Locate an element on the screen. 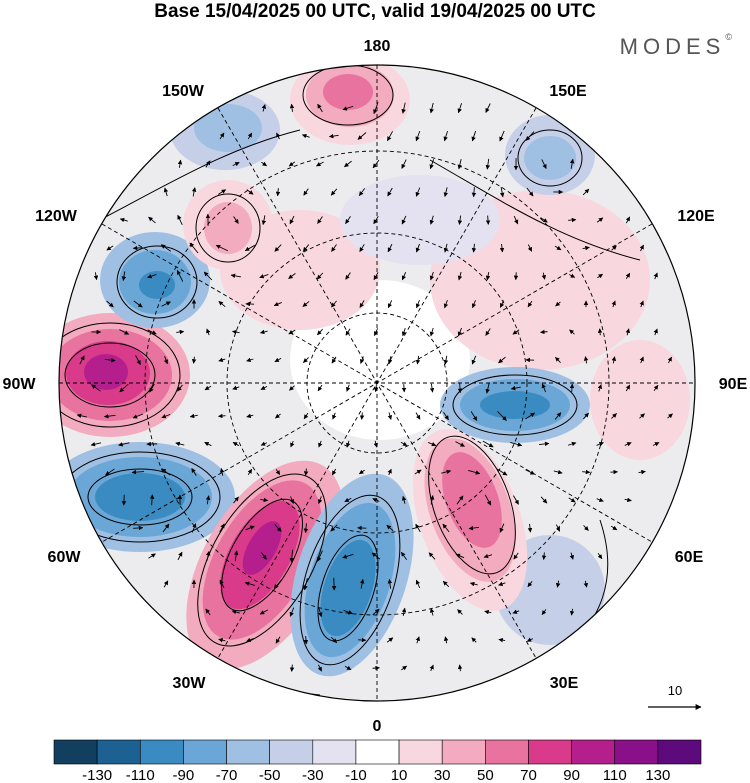 The image size is (750, 783). lon-label-60e: 60E is located at coordinates (689, 557).